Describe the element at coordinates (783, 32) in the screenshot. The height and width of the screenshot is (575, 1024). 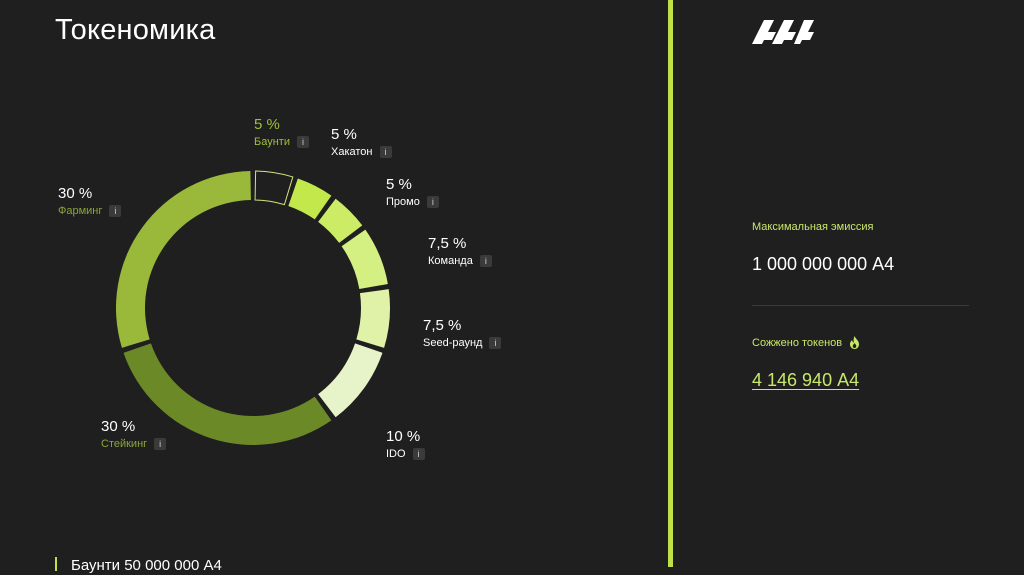
I see `logo-icon` at that location.